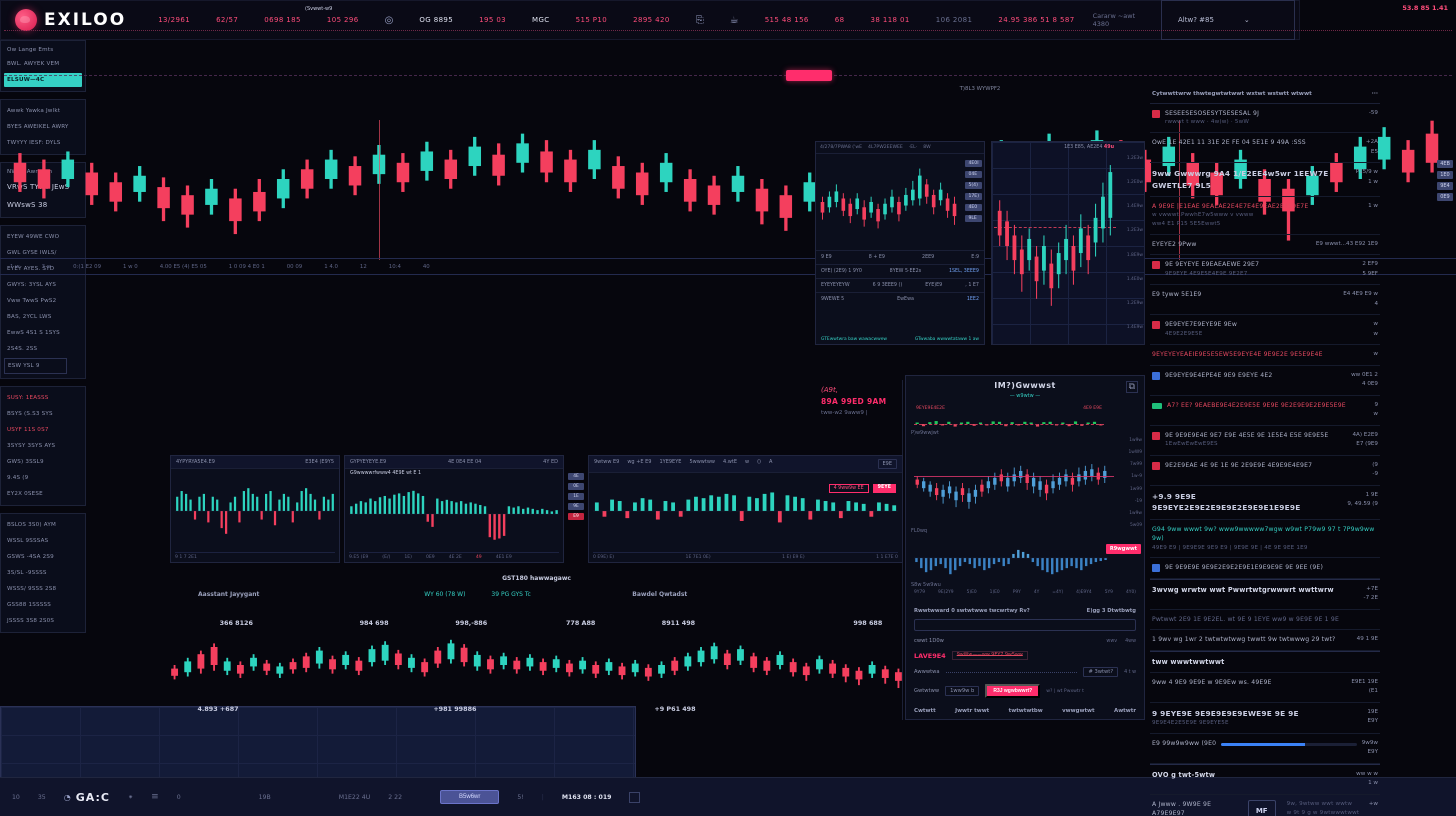 Image resolution: width=1456 pixels, height=816 pixels. Describe the element at coordinates (25, 494) in the screenshot. I see `sidebar-item: EY2X 0SESE` at that location.